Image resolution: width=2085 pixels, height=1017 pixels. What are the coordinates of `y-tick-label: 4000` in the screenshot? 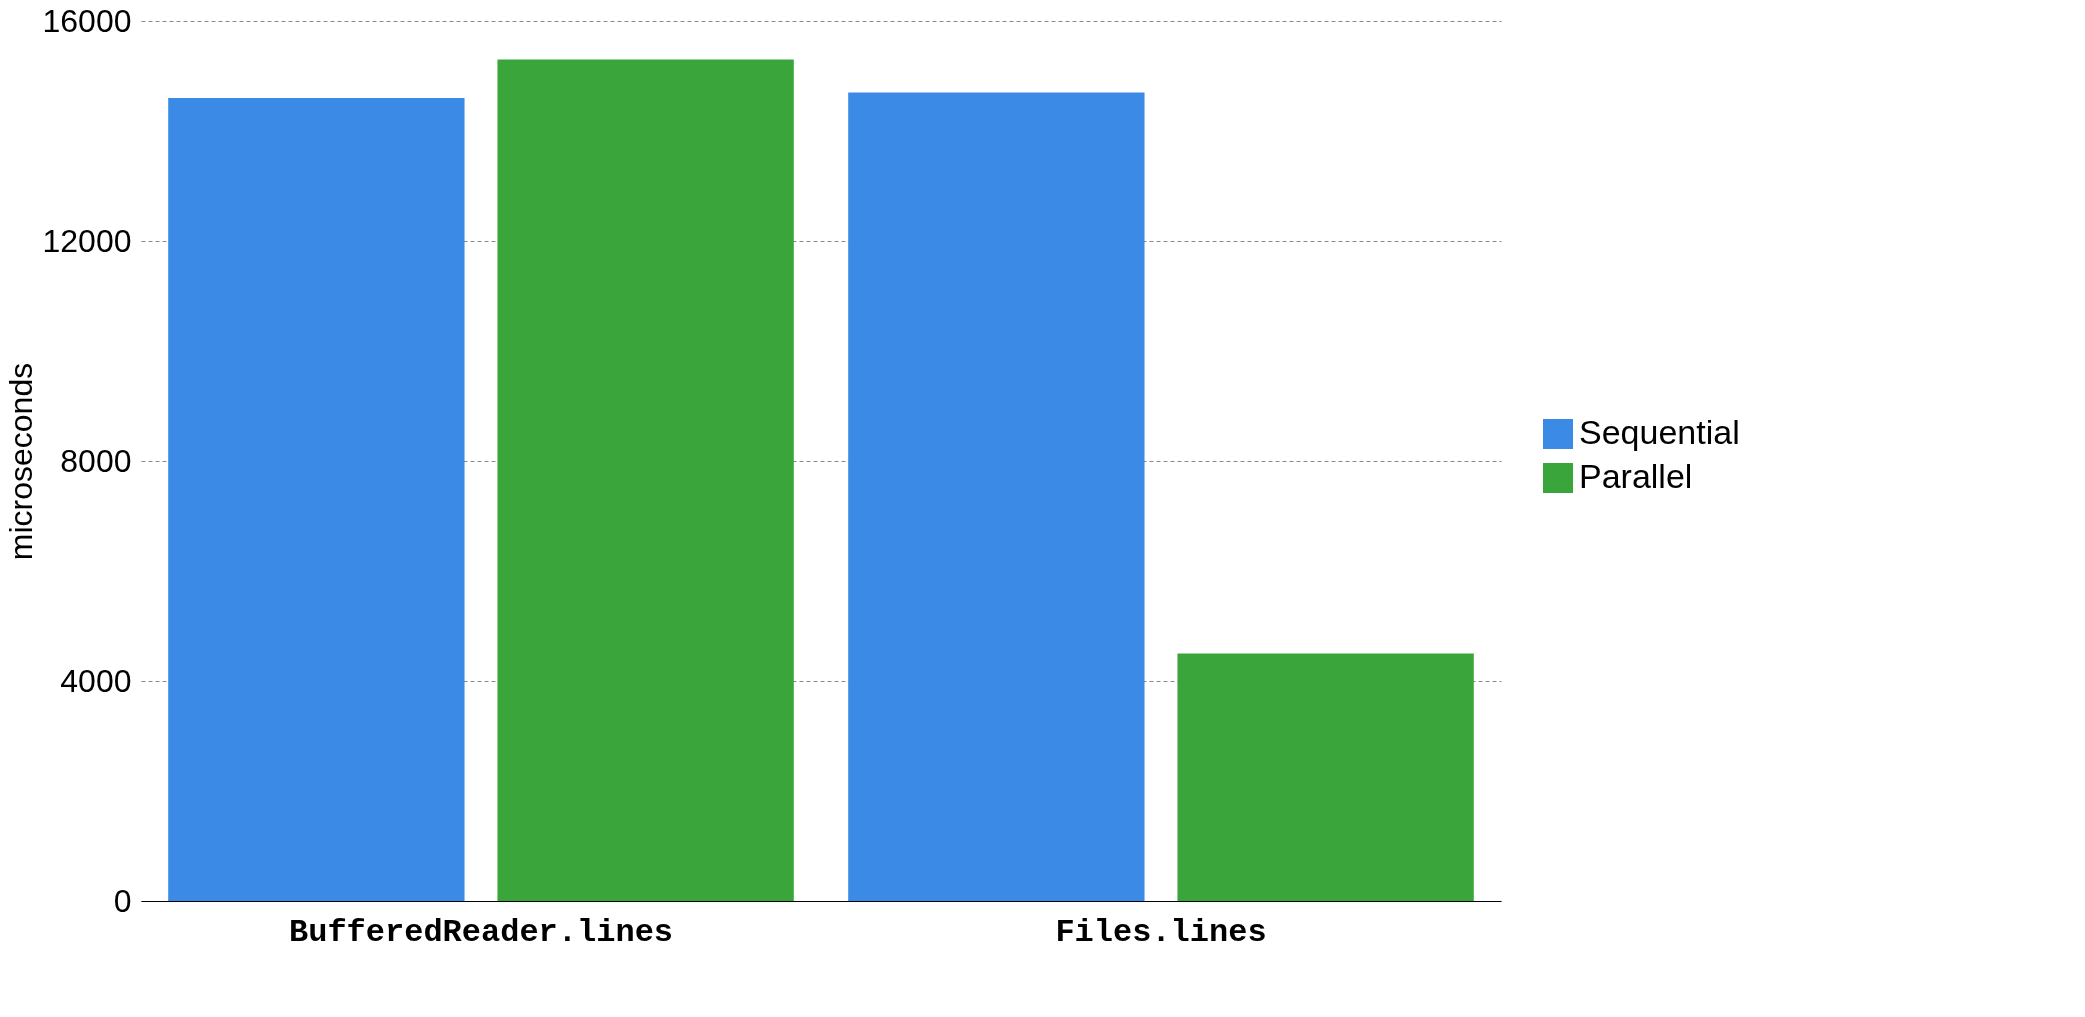 It's located at (96, 680).